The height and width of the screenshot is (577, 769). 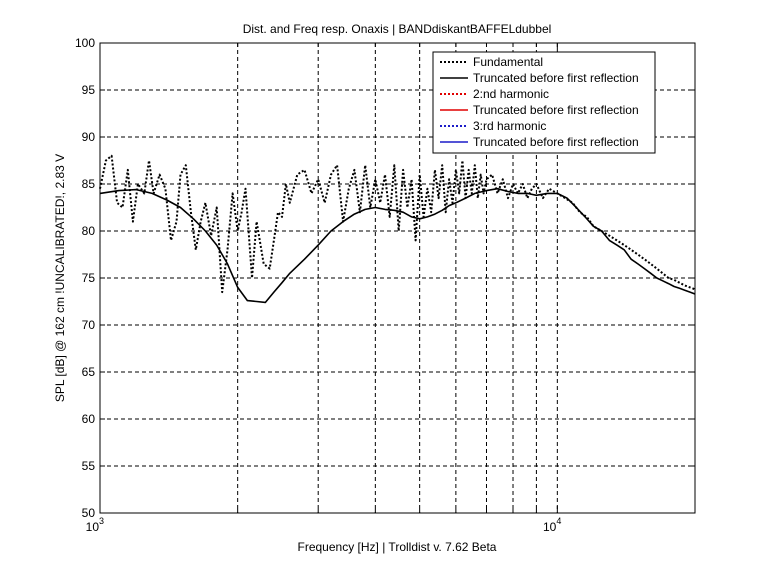 I want to click on y-tick-label: 60, so click(x=89, y=419).